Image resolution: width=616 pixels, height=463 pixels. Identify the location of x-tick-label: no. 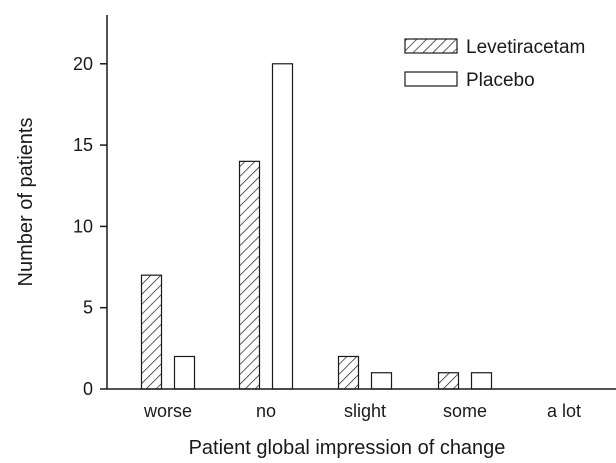
(266, 411).